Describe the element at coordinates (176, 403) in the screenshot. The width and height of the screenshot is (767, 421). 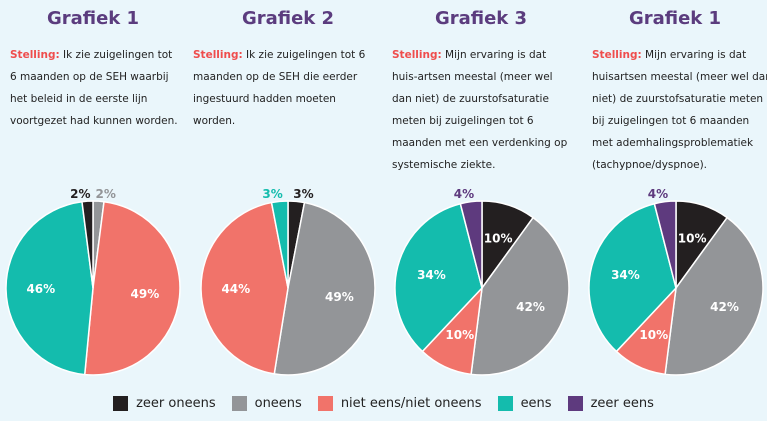
I see `legend-label: zeer oneens` at that location.